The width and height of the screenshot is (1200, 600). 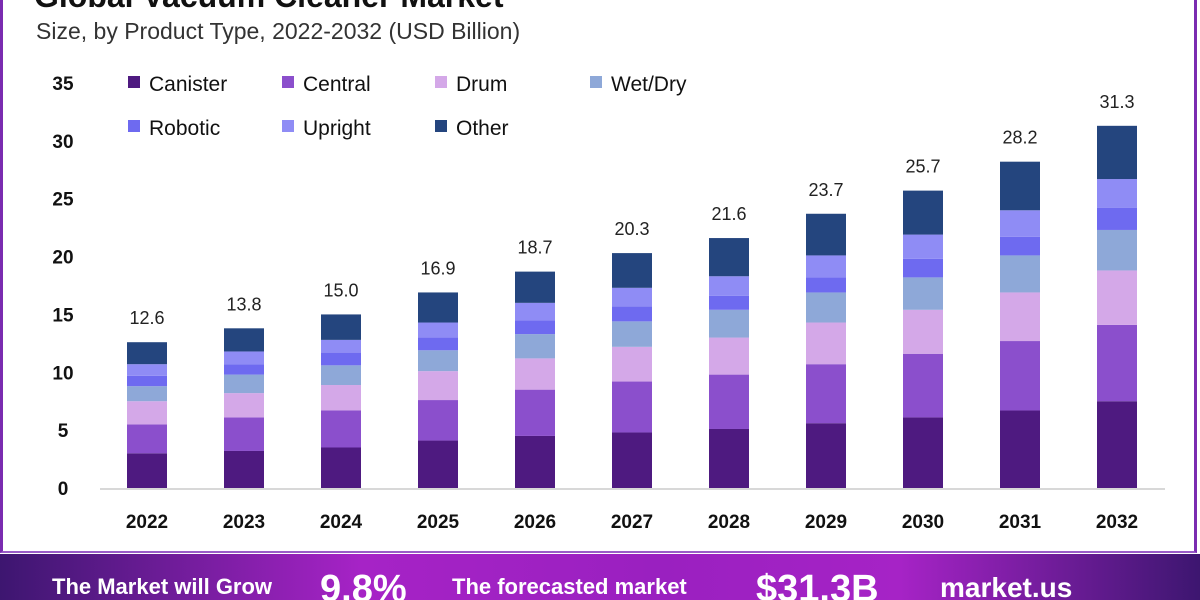 What do you see at coordinates (534, 248) in the screenshot?
I see `bar-total-label: 18.7` at bounding box center [534, 248].